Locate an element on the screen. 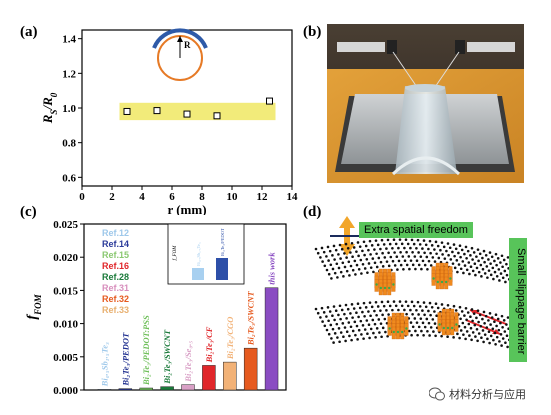  legend-entry: Ref.16 is located at coordinates (115, 266).